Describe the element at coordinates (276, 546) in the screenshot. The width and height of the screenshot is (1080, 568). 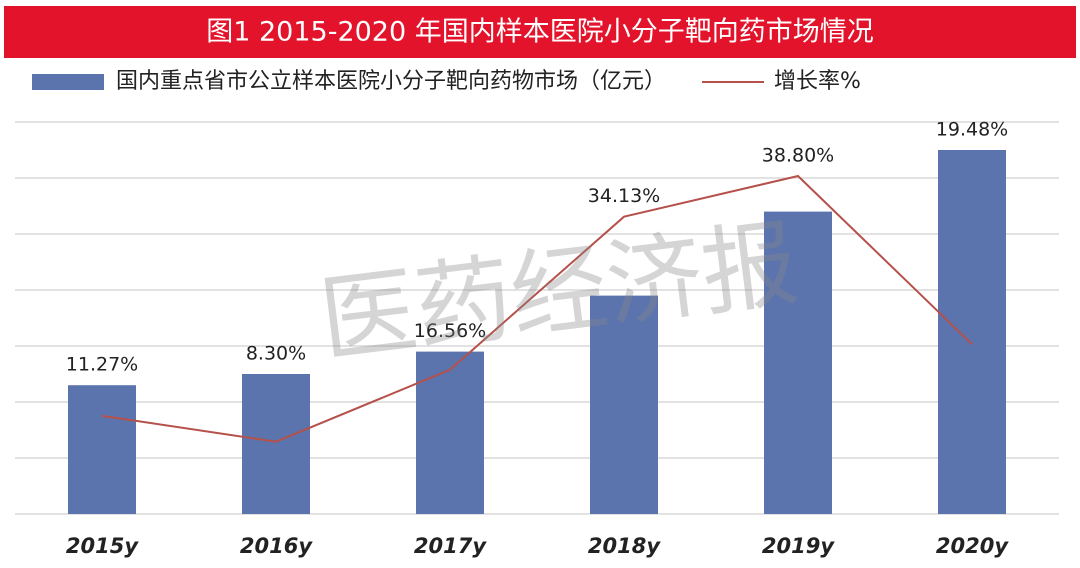
I see `x-tick-label: 2016y` at that location.